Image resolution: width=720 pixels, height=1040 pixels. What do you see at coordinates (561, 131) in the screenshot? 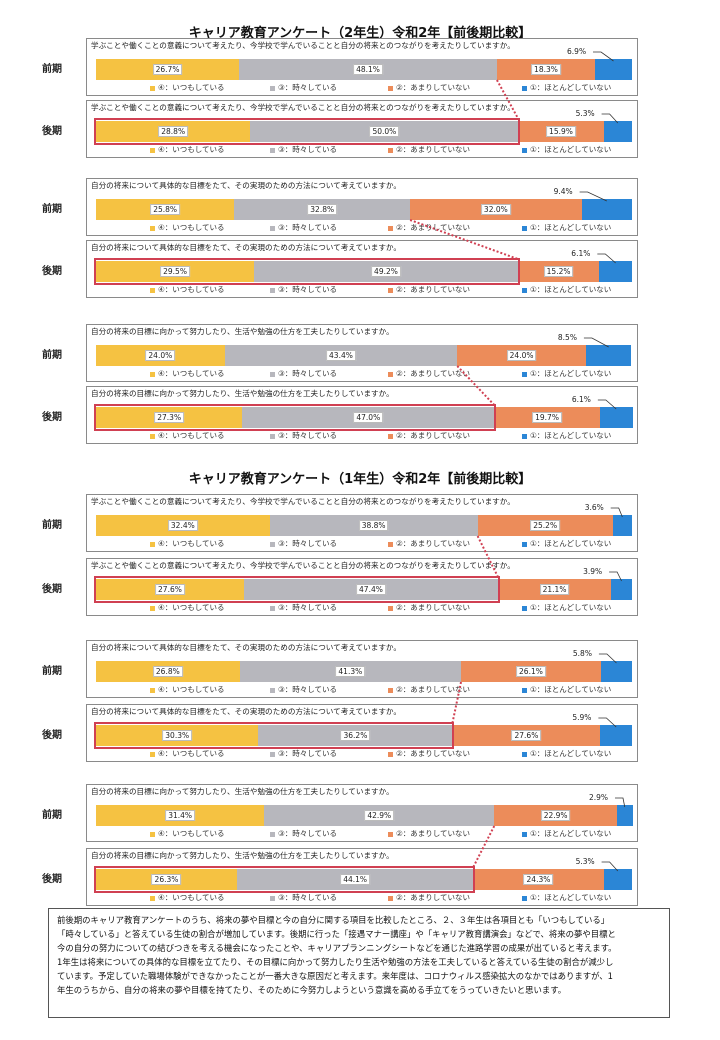
I see `data-label: 15.9%` at bounding box center [561, 131].